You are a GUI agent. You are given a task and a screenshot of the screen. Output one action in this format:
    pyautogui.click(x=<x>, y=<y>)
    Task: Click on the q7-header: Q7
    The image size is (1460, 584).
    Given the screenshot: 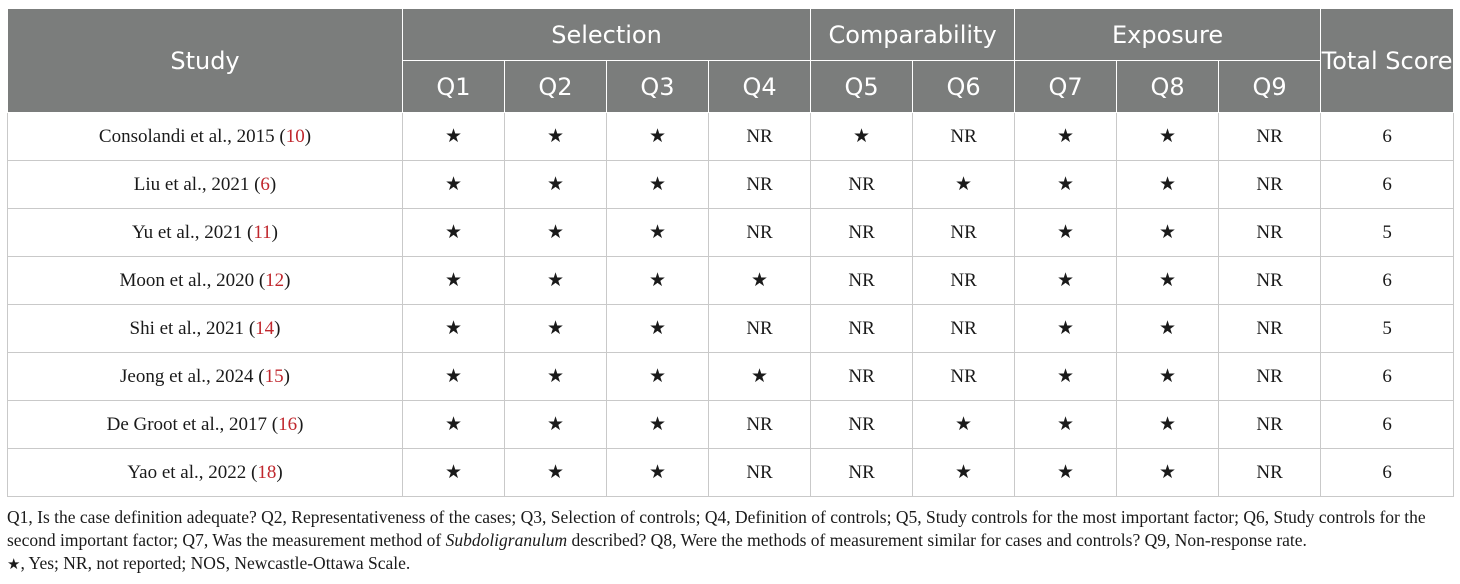 What is the action you would take?
    pyautogui.click(x=1066, y=86)
    